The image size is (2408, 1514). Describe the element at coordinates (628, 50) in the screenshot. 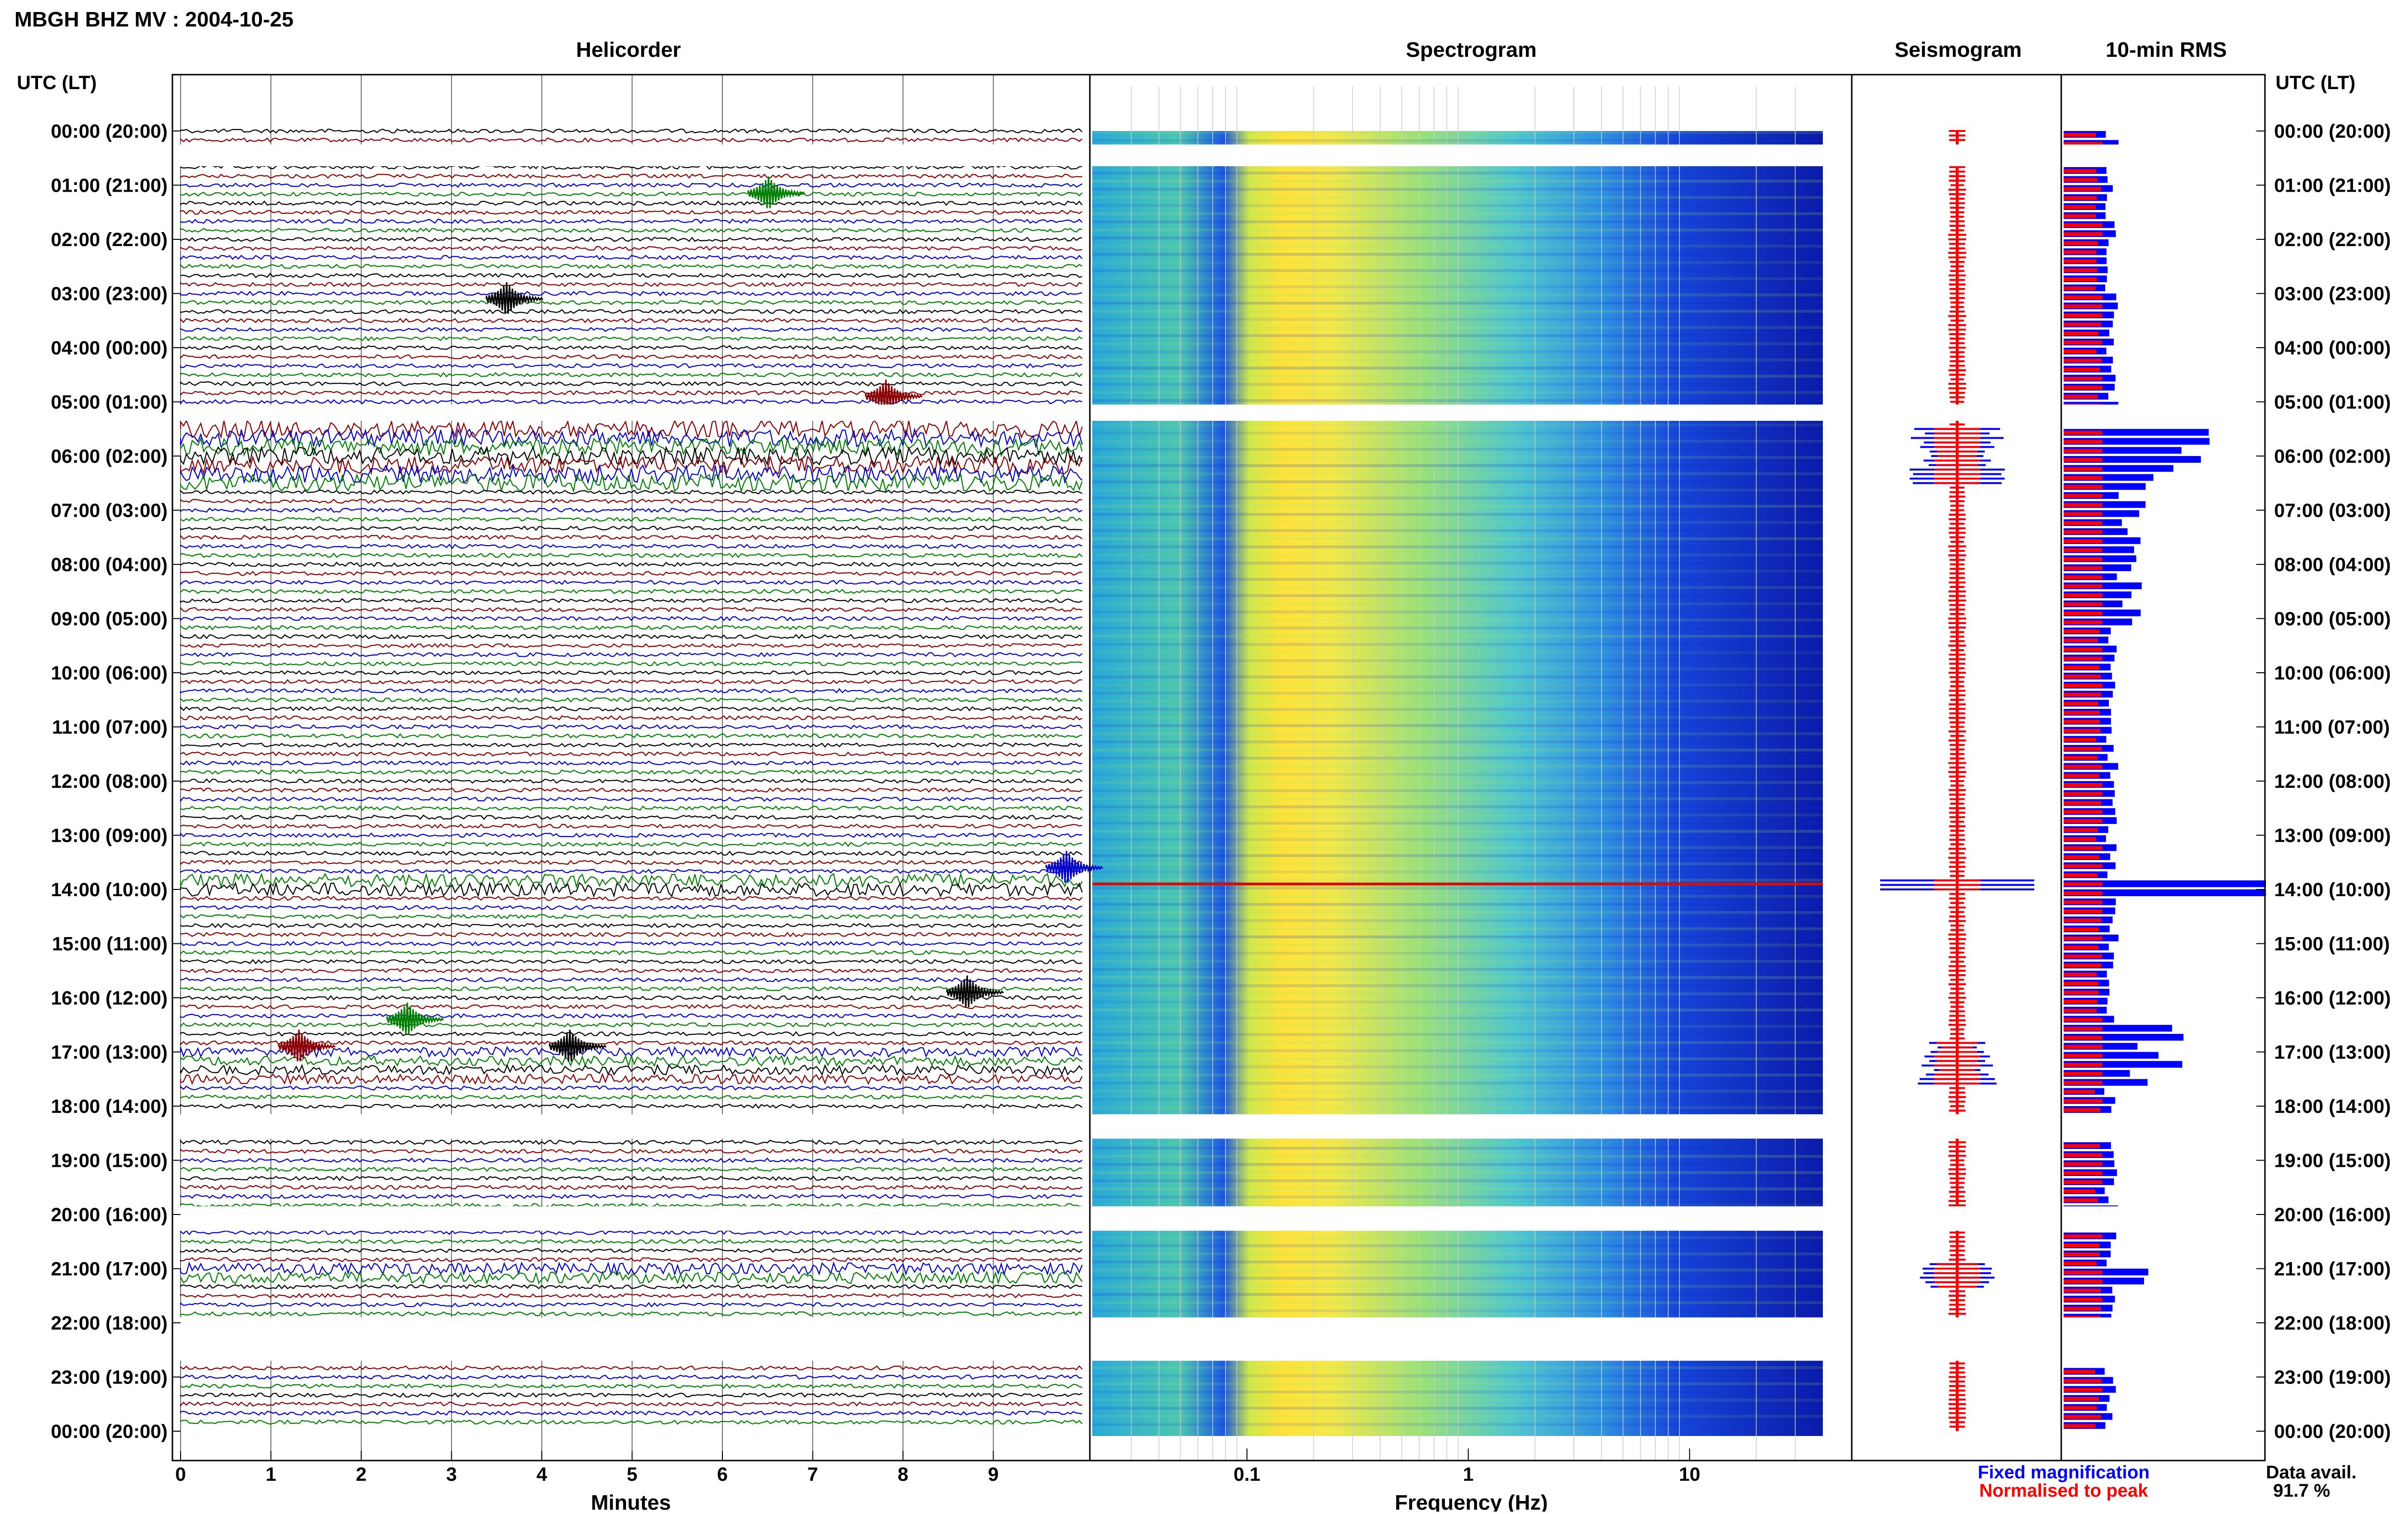

I see `helicorder-title: Helicorder` at that location.